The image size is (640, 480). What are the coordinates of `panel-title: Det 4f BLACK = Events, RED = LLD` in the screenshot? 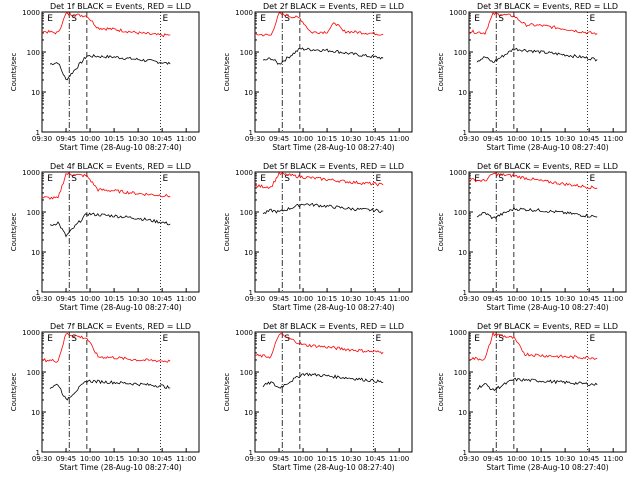 It's located at (120, 166).